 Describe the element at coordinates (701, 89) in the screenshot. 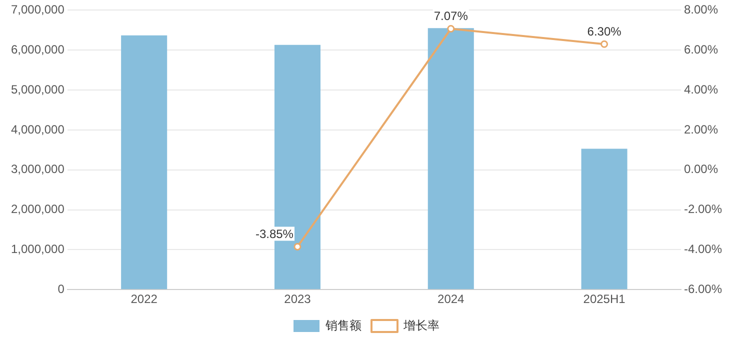

I see `y2-tick-label: 4.00%` at that location.